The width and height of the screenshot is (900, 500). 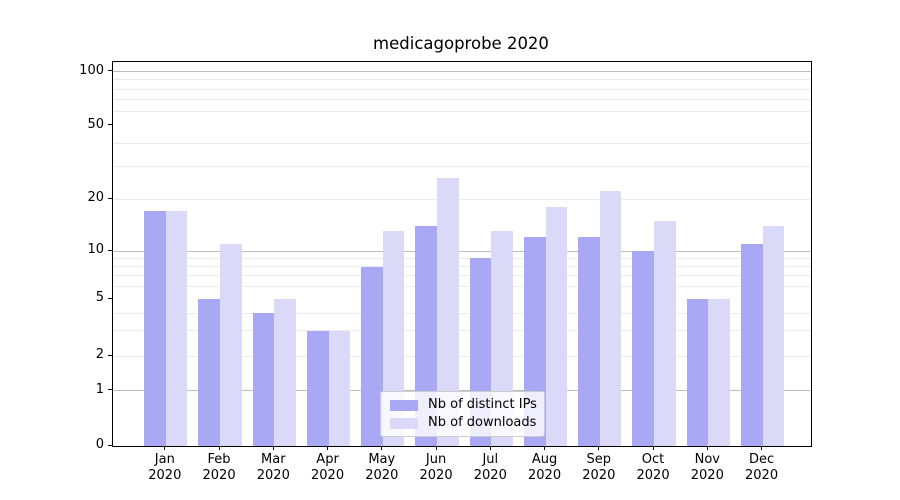 What do you see at coordinates (165, 467) in the screenshot?
I see `x-tick-label-jan: Jan 2020` at bounding box center [165, 467].